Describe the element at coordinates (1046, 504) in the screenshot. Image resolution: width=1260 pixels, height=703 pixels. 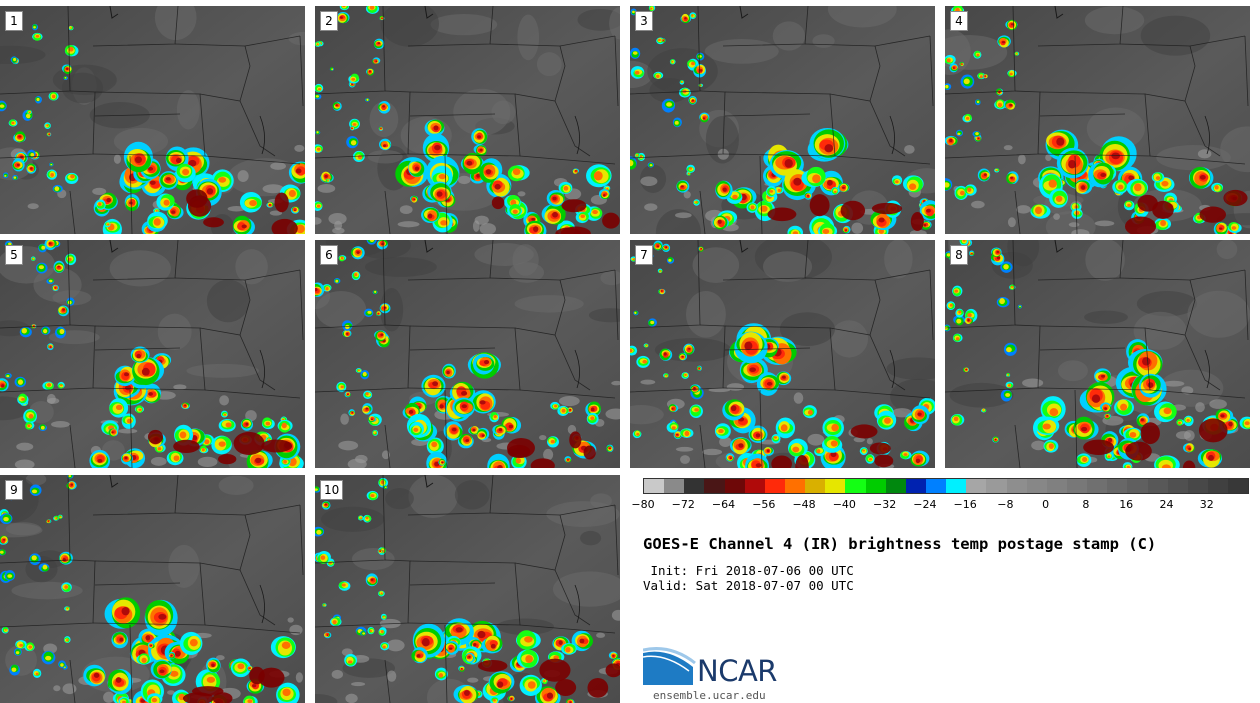
I see `colorbar-tick-label: 0` at that location.